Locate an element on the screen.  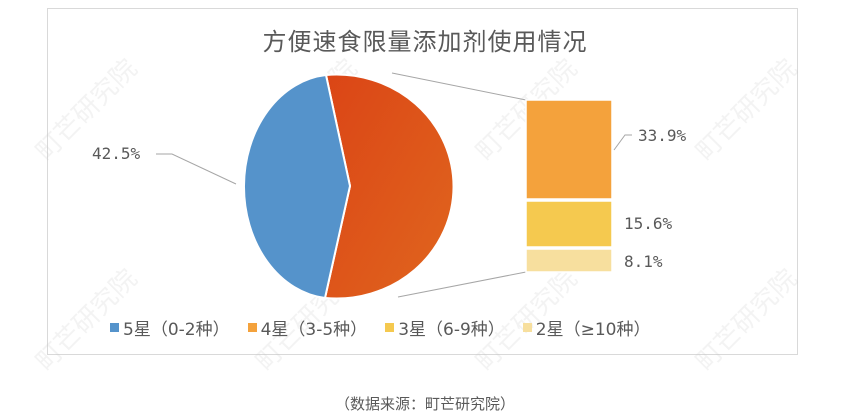
pie-chart is located at coordinates (348, 186).